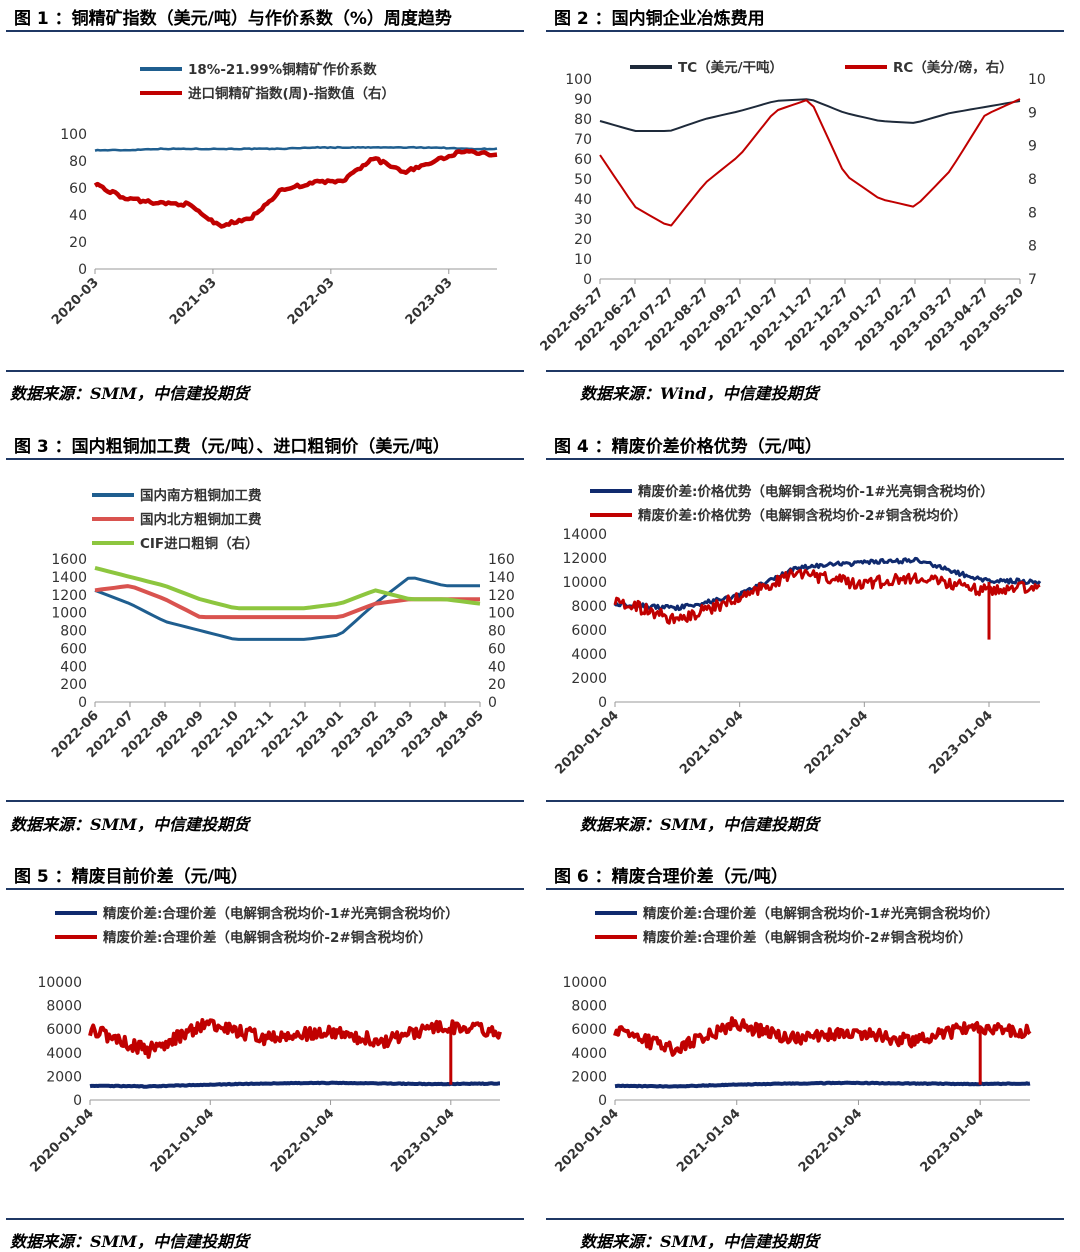 The height and width of the screenshot is (1252, 1080). I want to click on legend-label: 进口铜精矿指数(周)-指数值（右）, so click(291, 93).